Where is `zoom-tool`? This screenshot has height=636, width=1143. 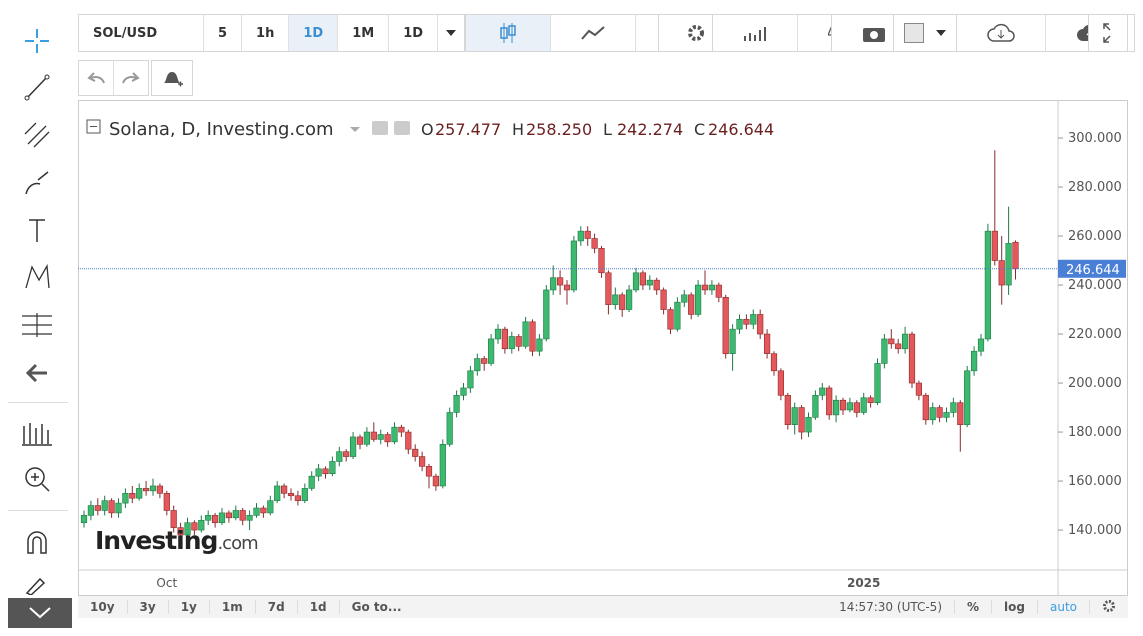
zoom-tool is located at coordinates (37, 479).